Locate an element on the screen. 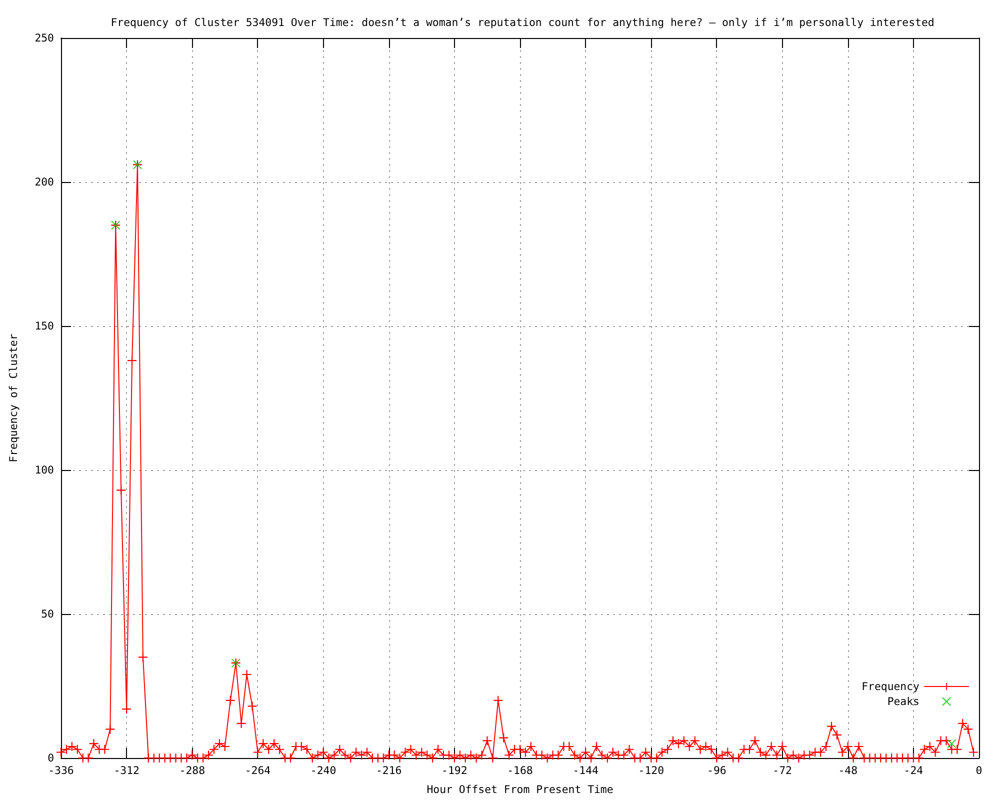  y-tick-label: 100 is located at coordinates (44, 470).